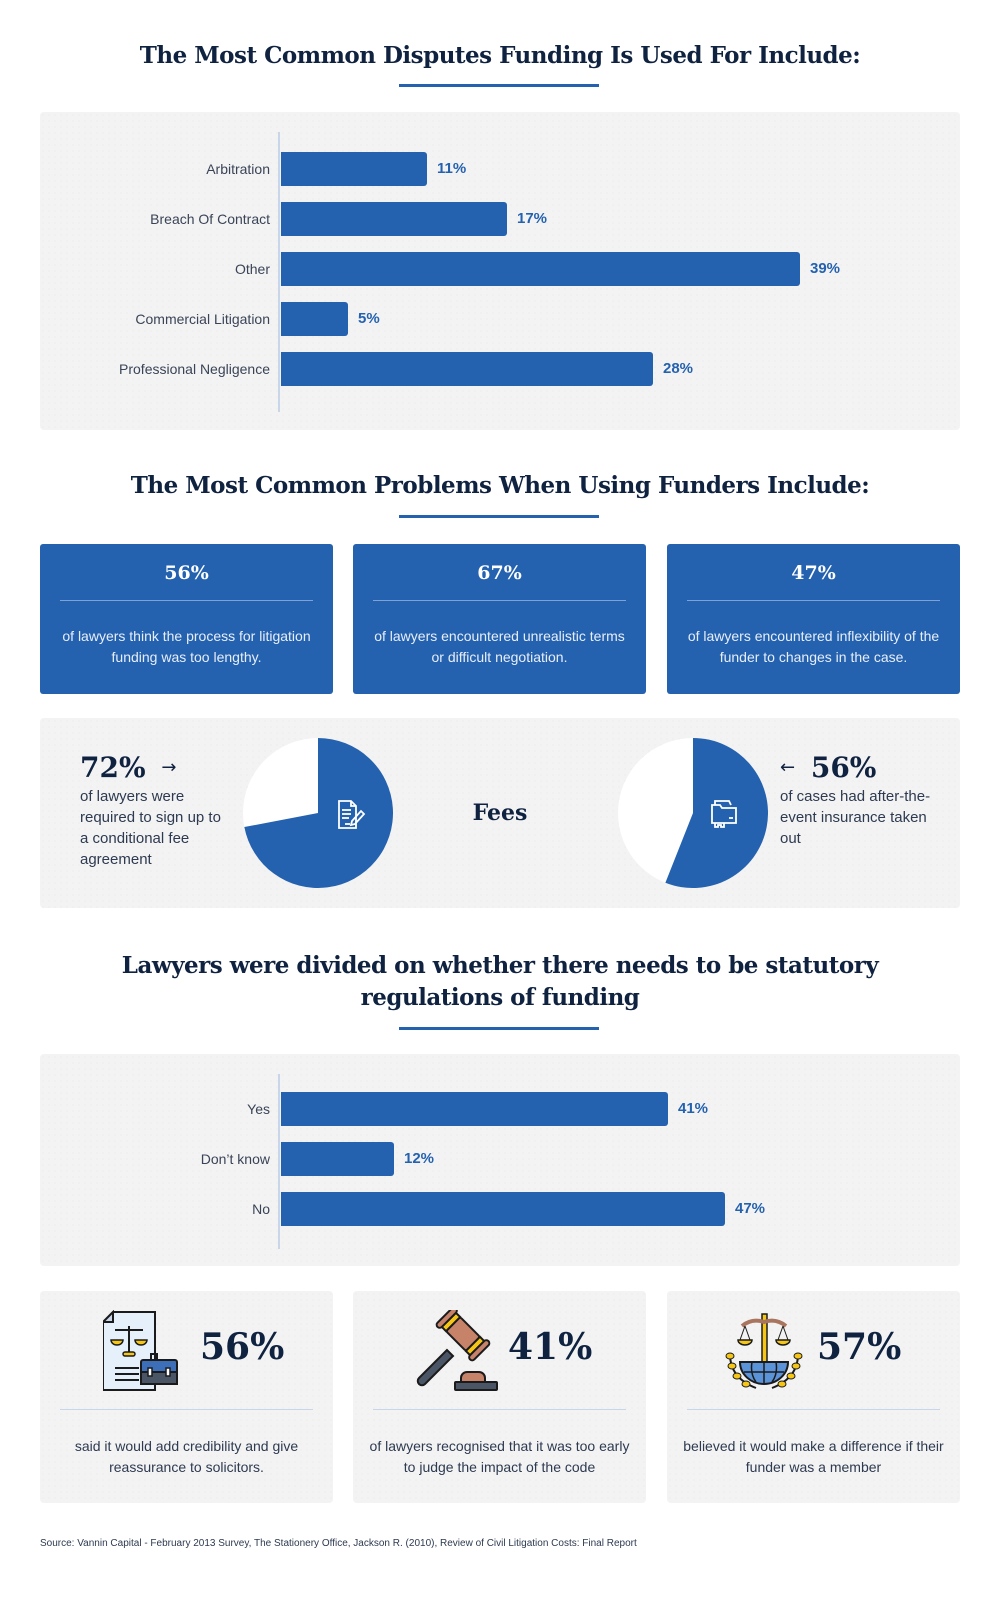 Image resolution: width=1000 pixels, height=1612 pixels. Describe the element at coordinates (500, 169) in the screenshot. I see `chart-bar-row: Arbitration 11%` at that location.